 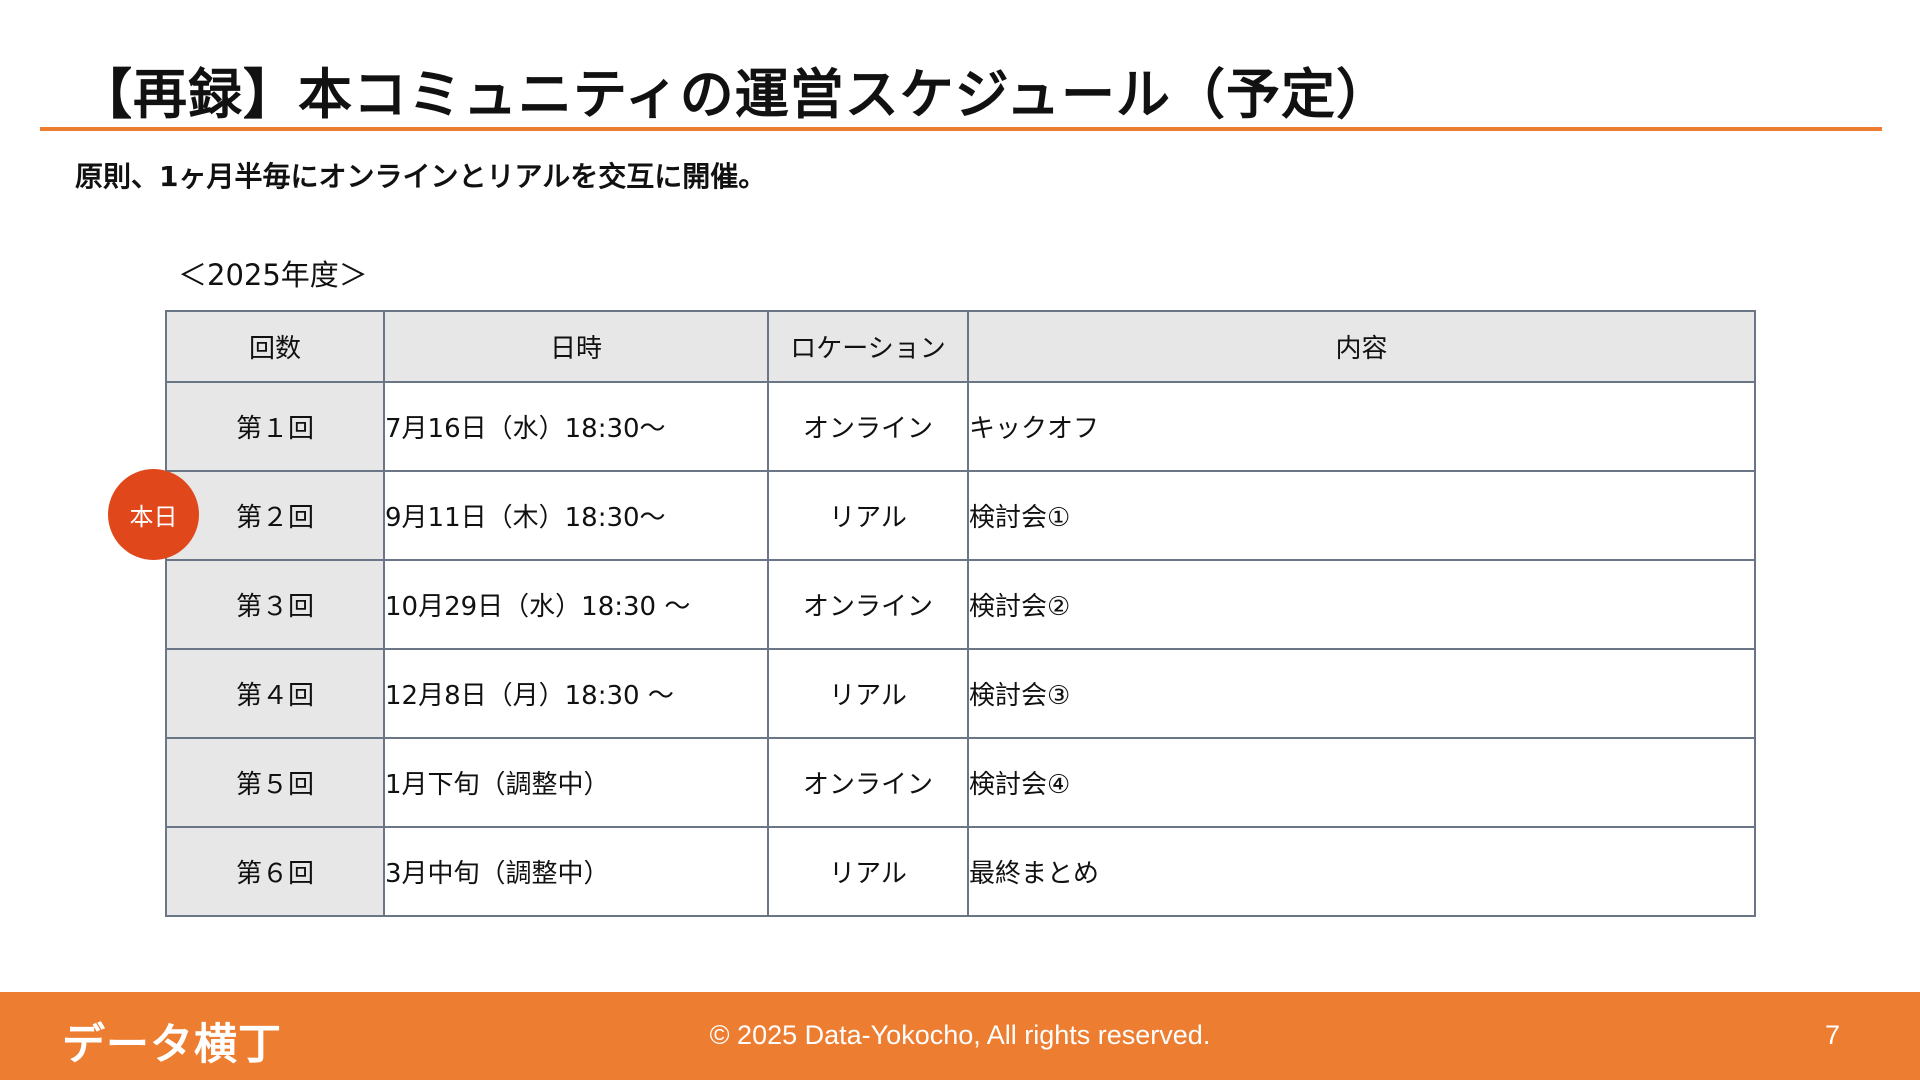 I want to click on cell-round: 第５回, so click(x=275, y=782).